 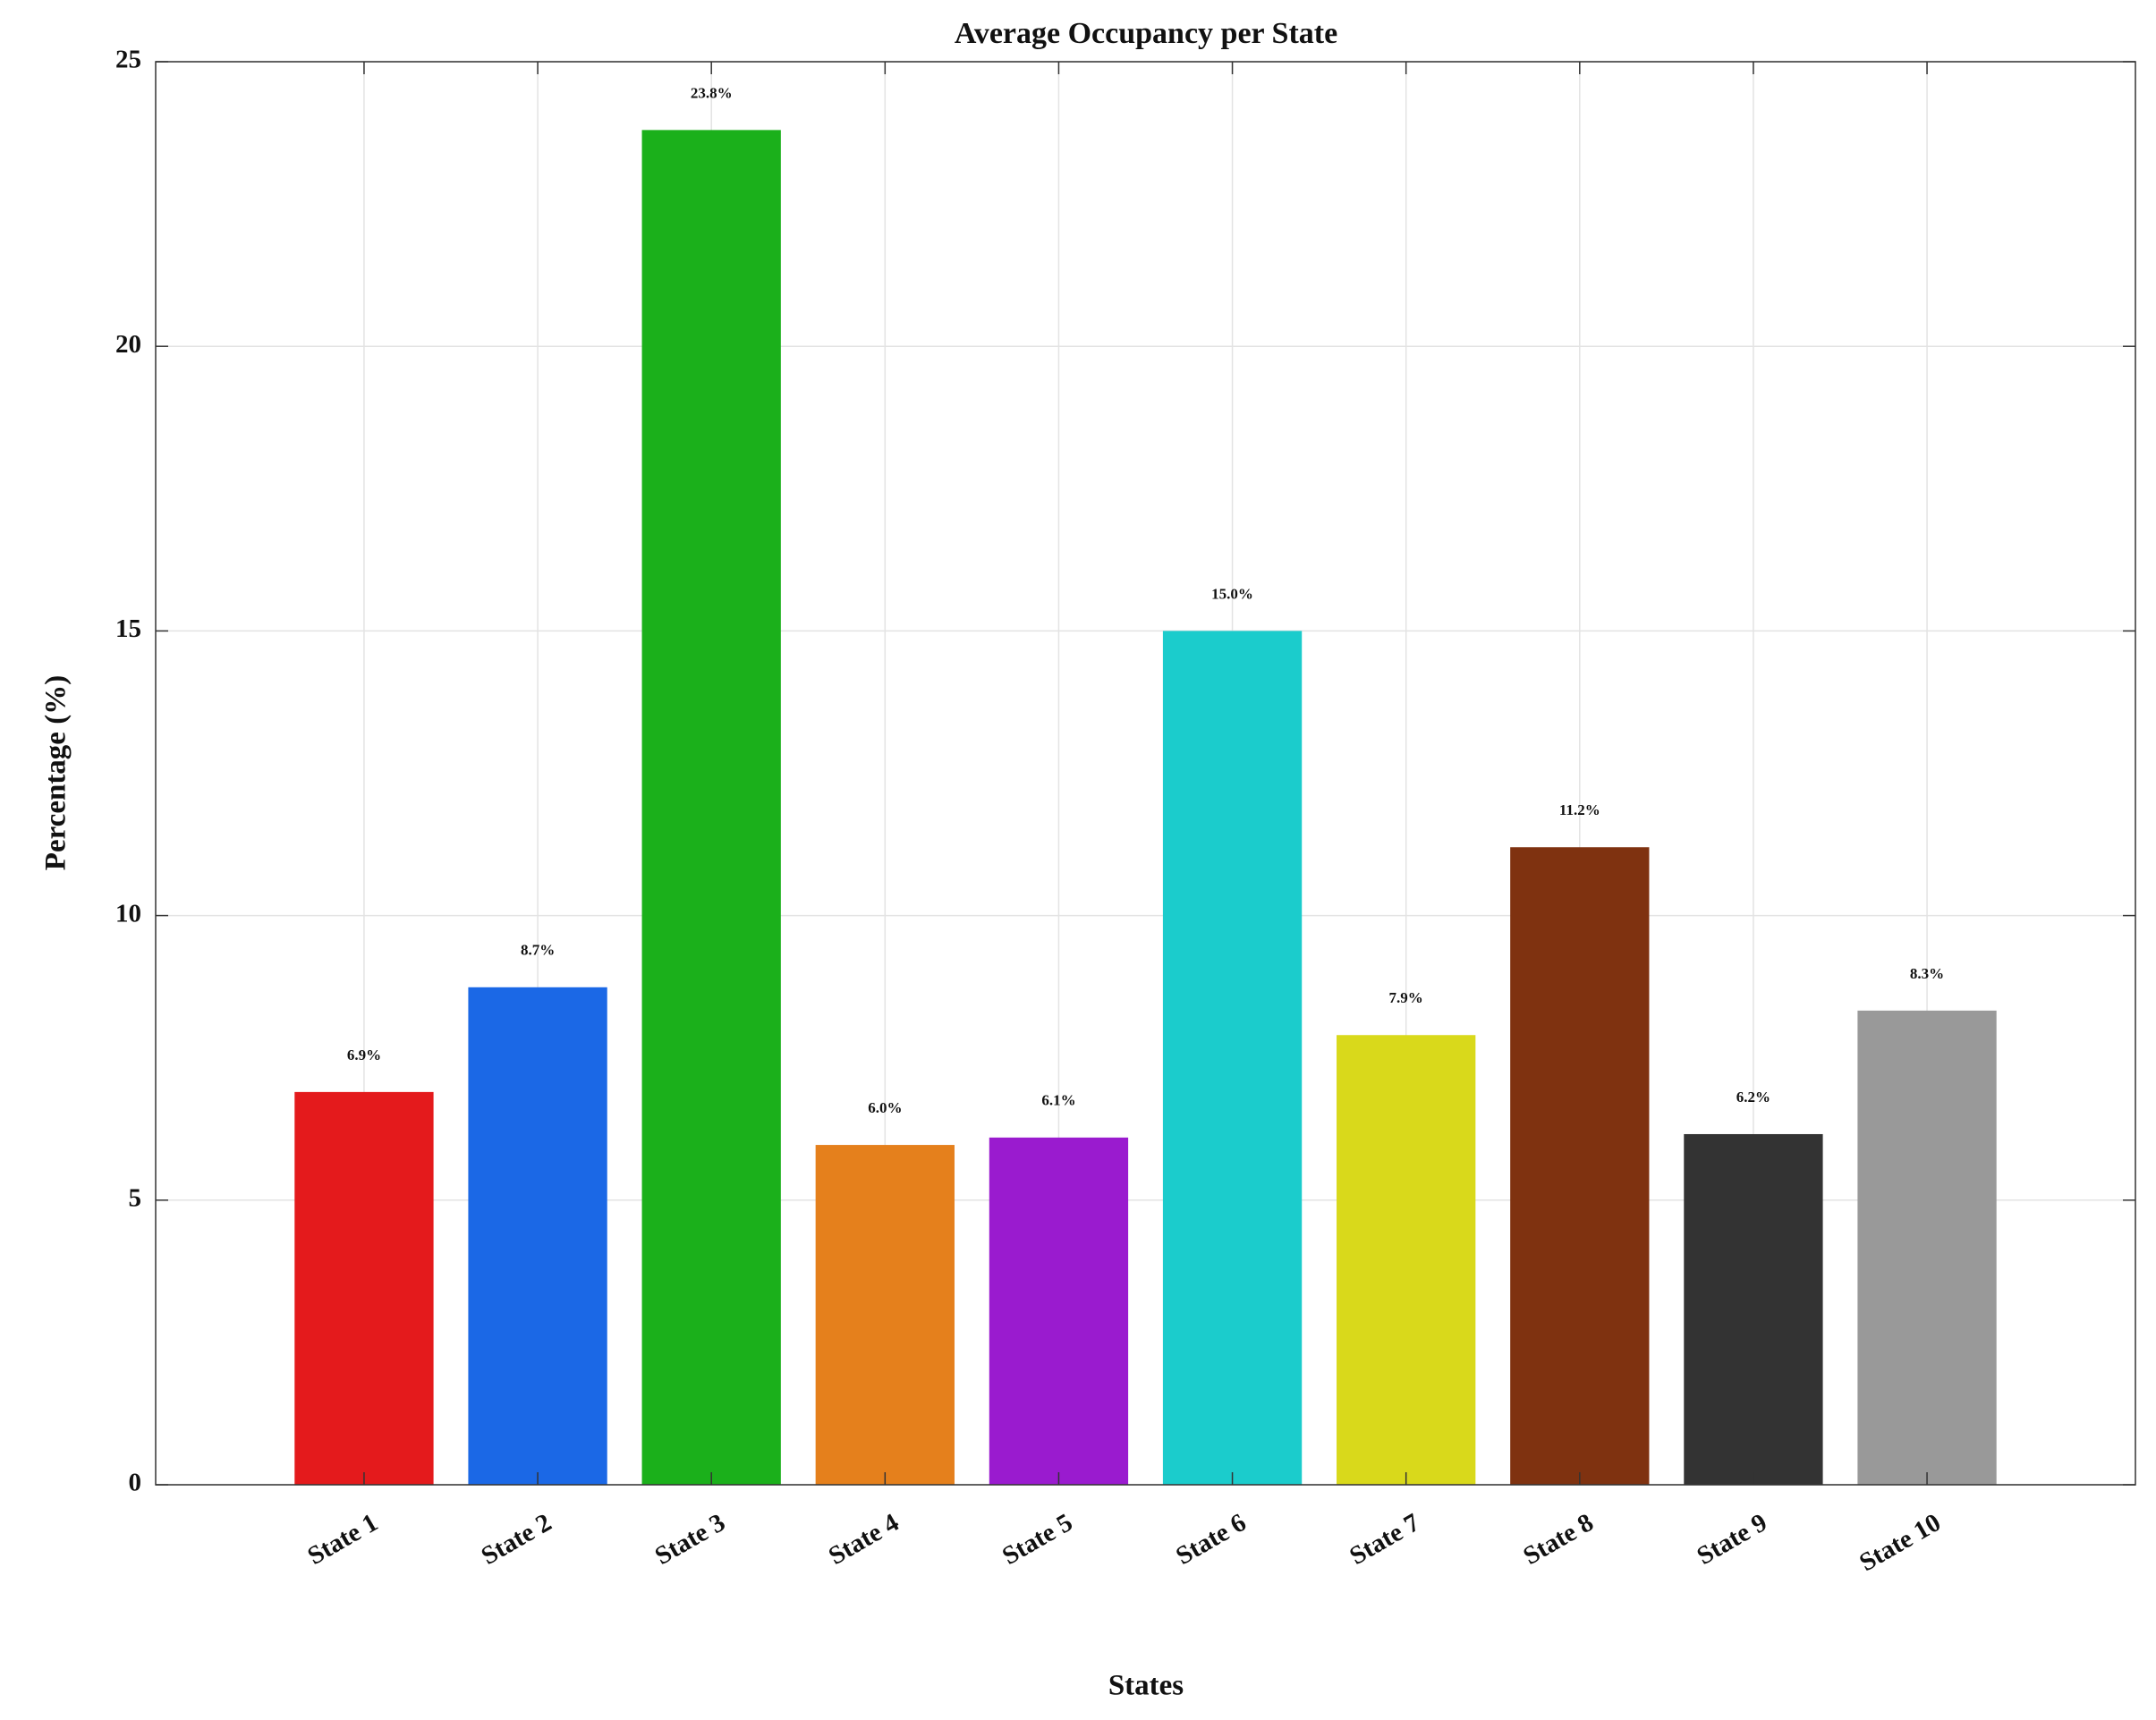 What do you see at coordinates (1211, 1540) in the screenshot?
I see `x-tick-label: State 6` at bounding box center [1211, 1540].